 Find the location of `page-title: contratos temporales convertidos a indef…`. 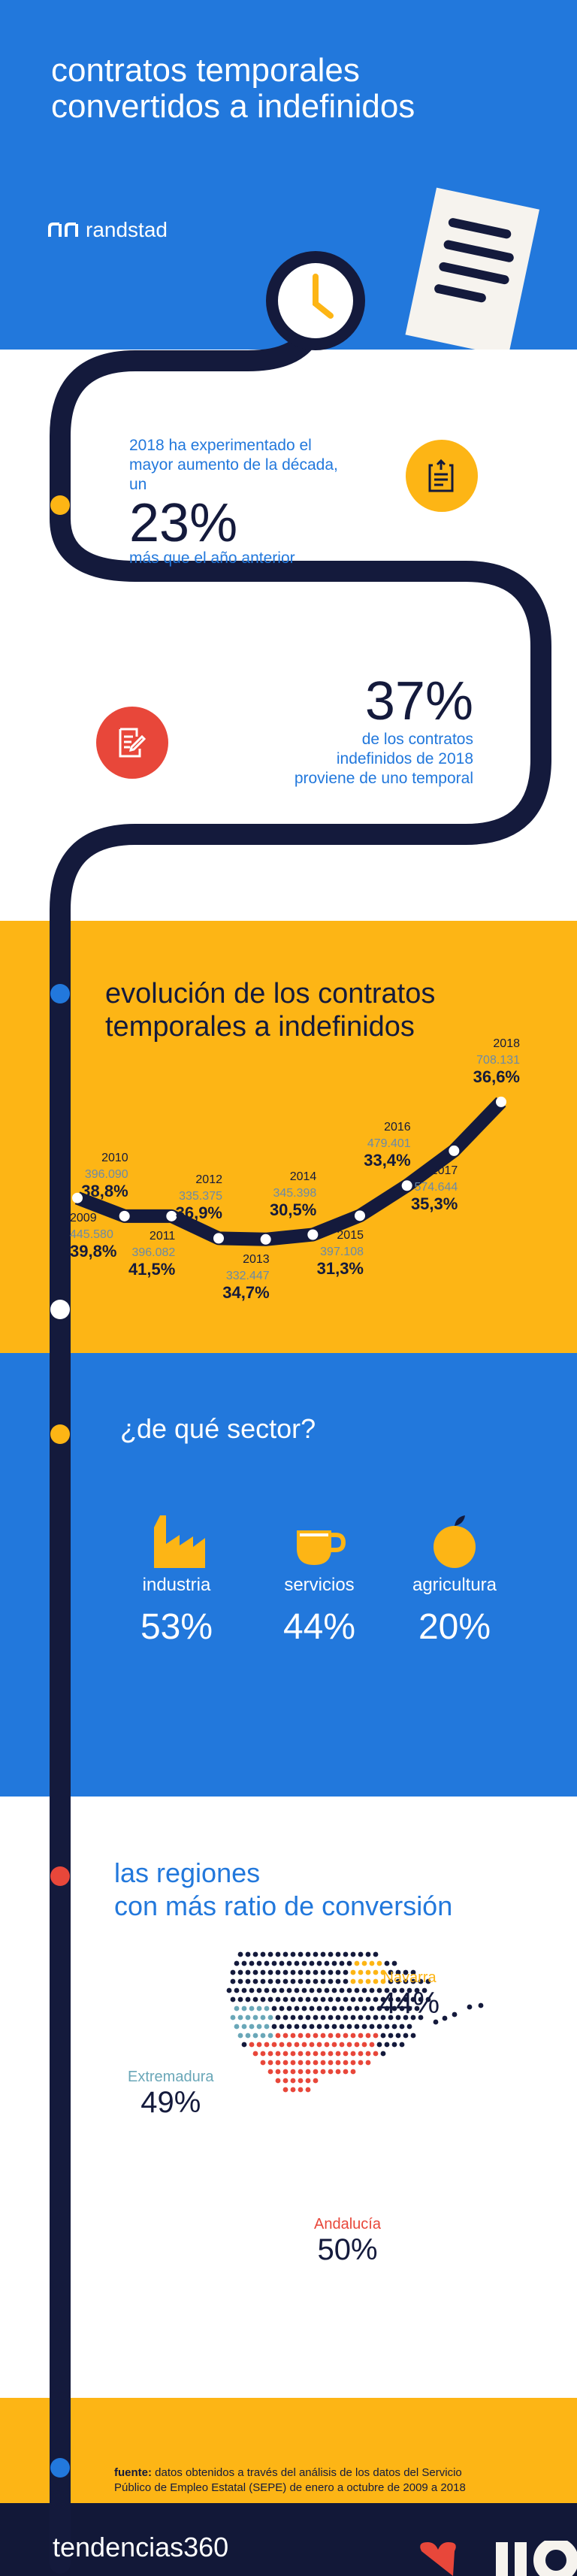

page-title: contratos temporales convertidos a indef… is located at coordinates (233, 89).